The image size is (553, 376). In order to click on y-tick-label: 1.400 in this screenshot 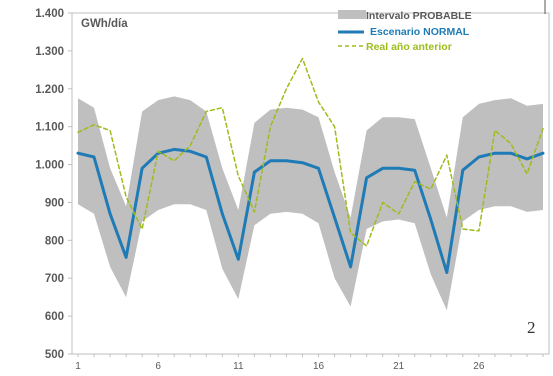, I will do `click(49, 14)`.